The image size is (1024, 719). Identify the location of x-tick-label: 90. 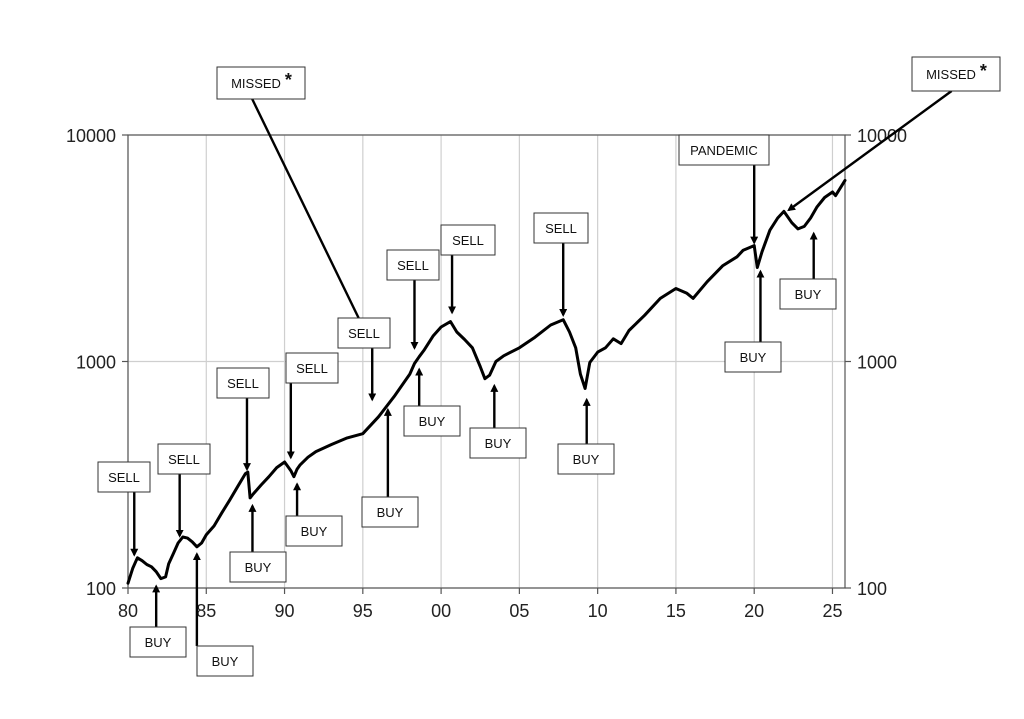
(285, 611).